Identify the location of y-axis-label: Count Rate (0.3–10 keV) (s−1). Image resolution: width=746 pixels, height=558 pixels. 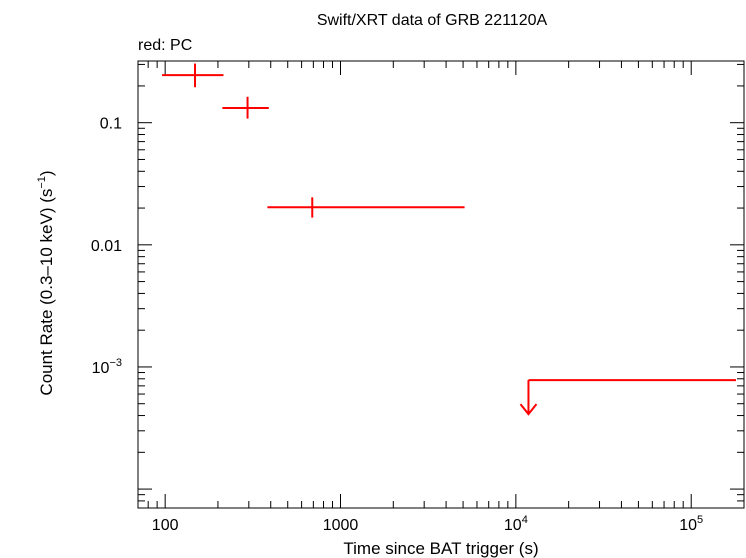
(46, 282).